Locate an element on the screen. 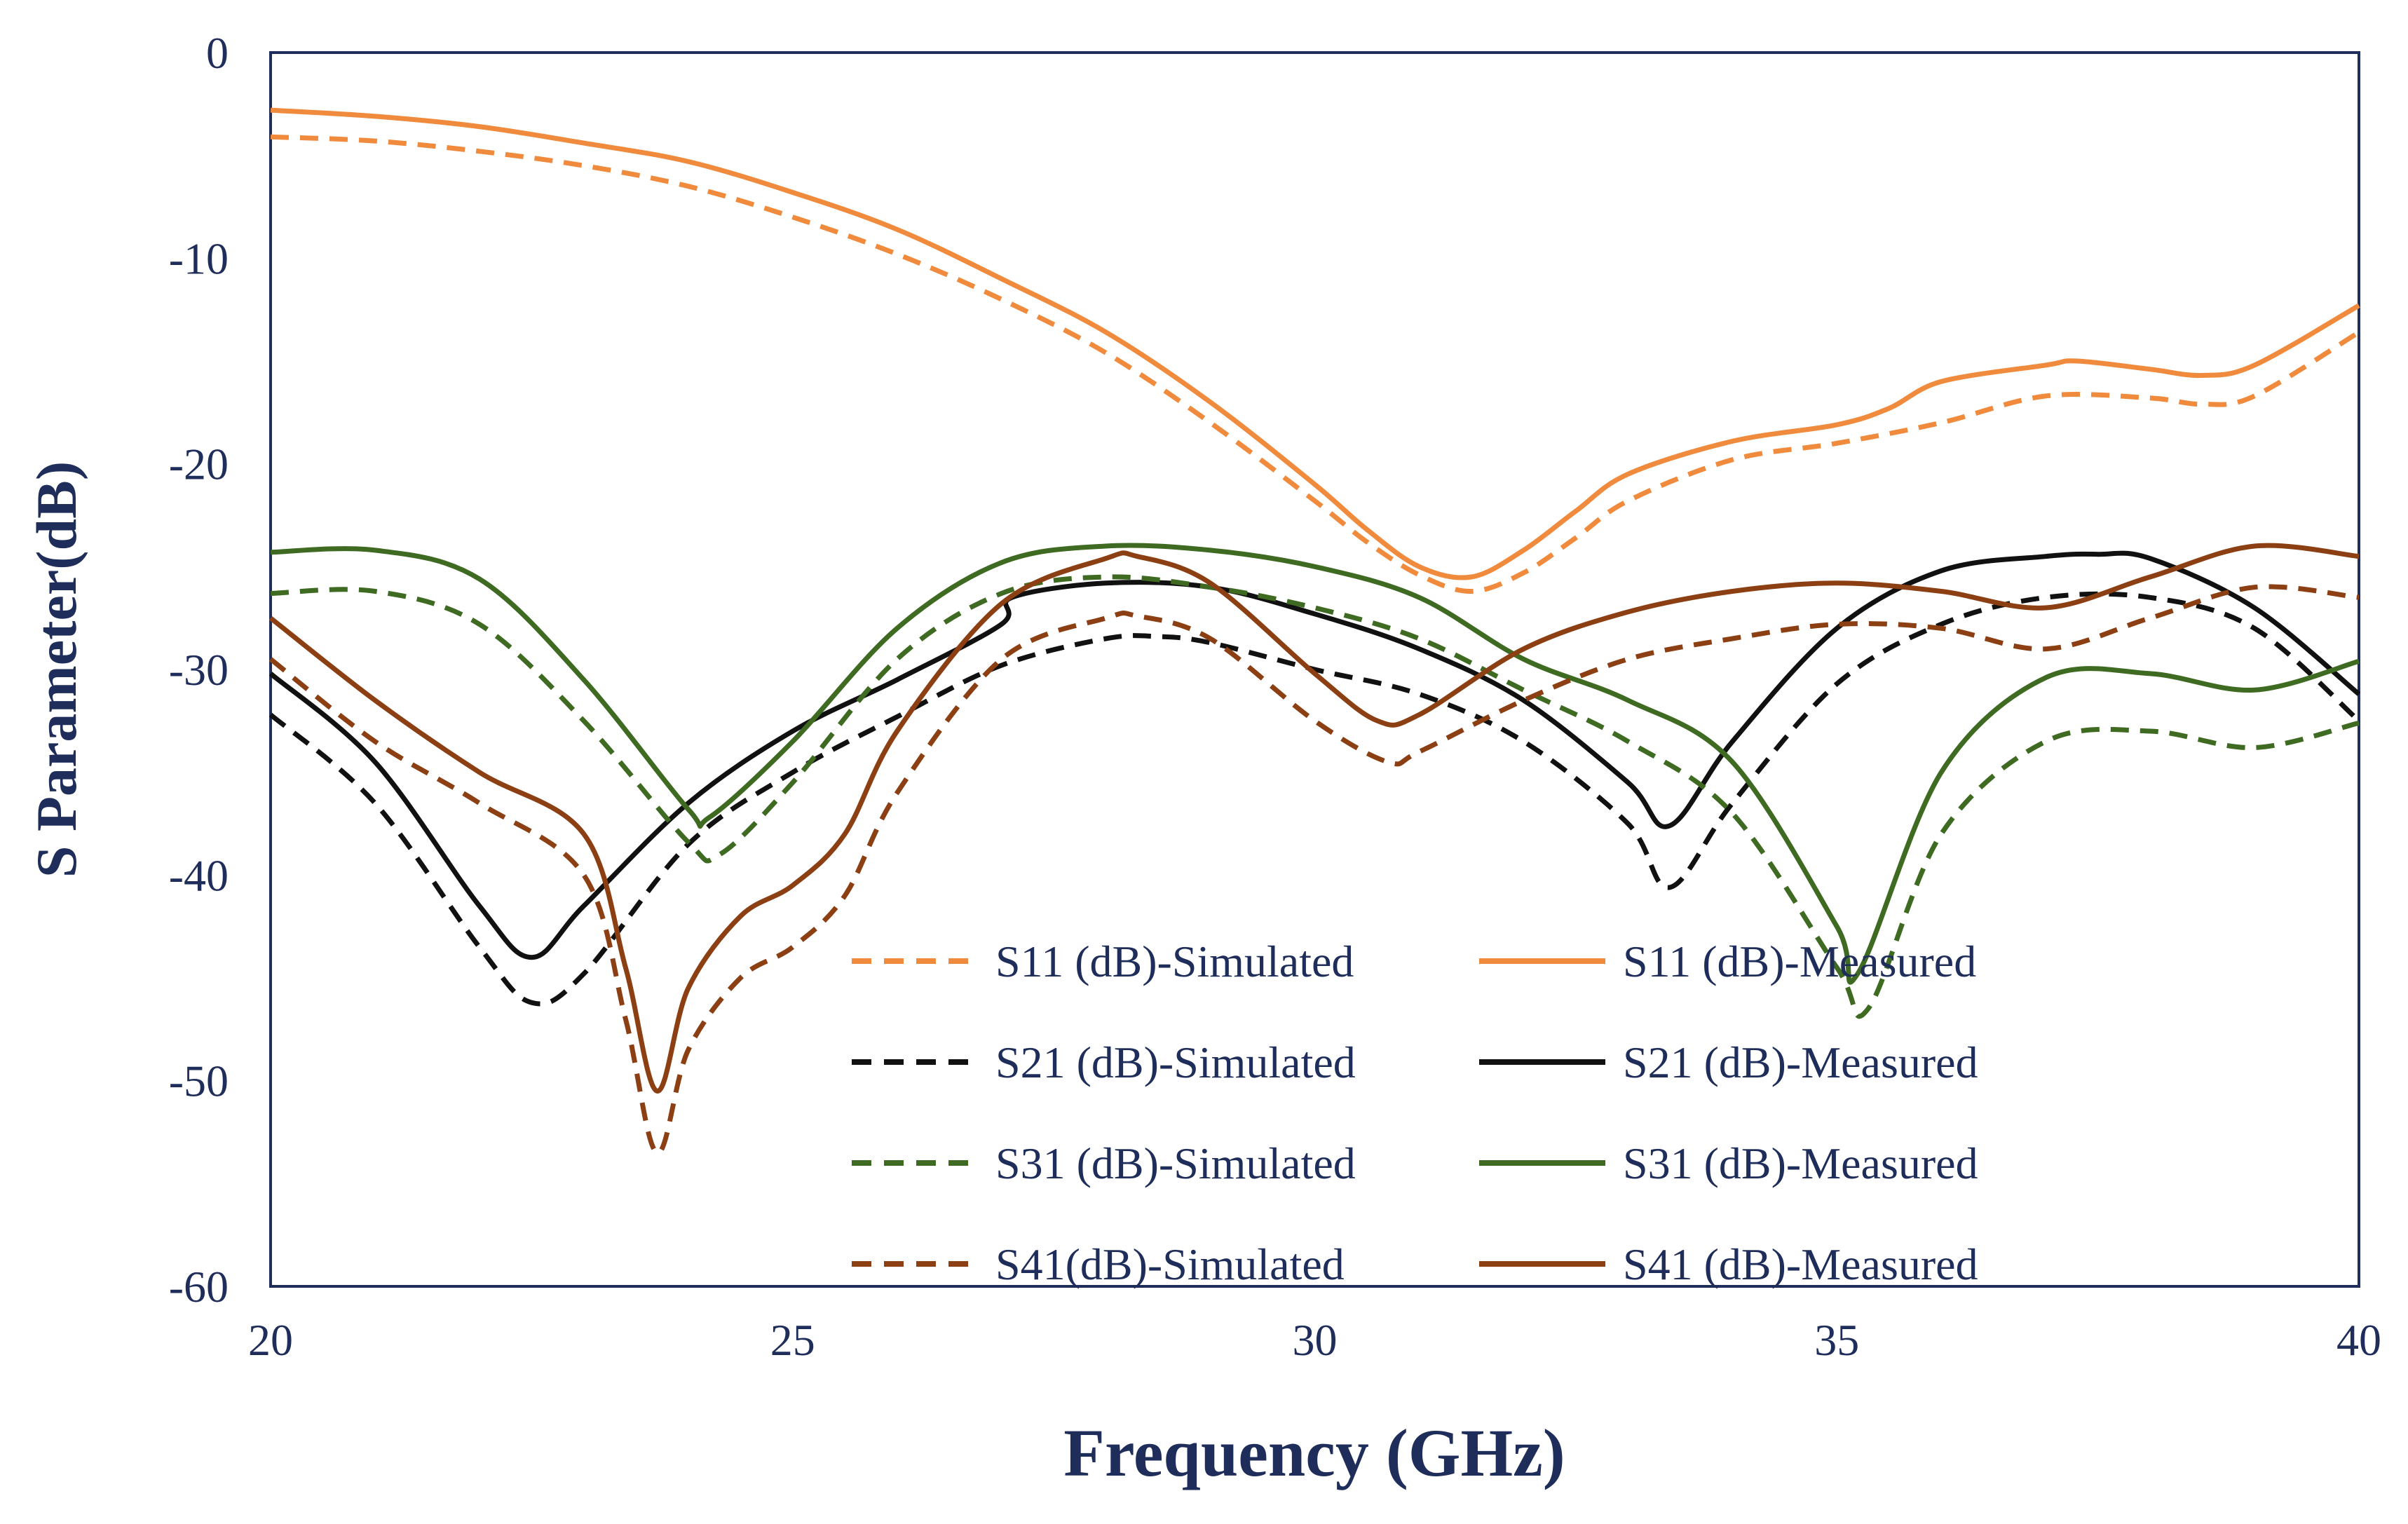  y-tick-label: 0 is located at coordinates (217, 53).